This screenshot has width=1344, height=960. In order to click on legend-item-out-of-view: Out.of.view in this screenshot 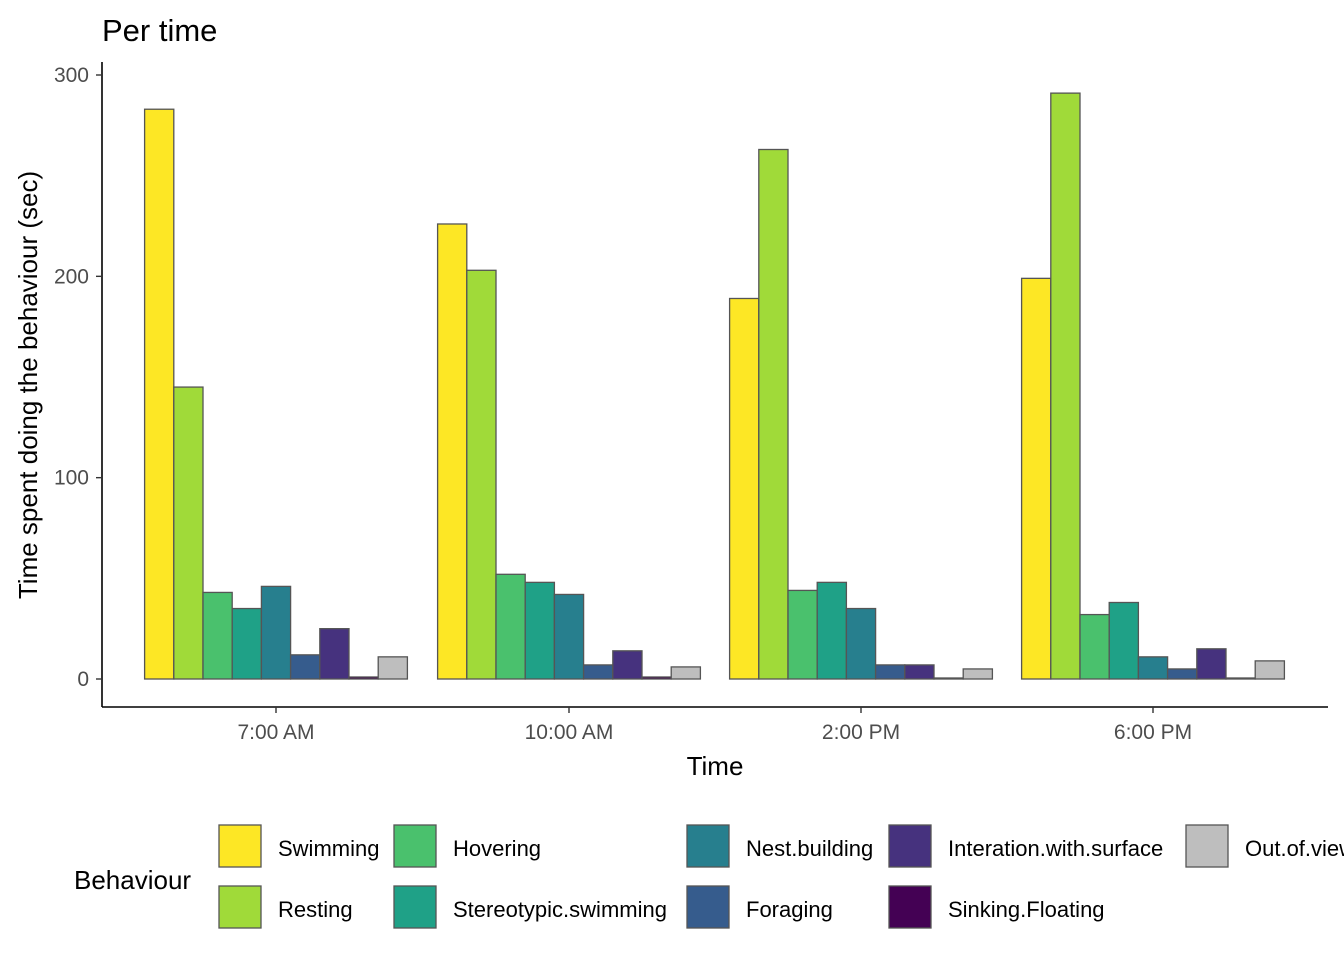, I will do `click(1264, 846)`.